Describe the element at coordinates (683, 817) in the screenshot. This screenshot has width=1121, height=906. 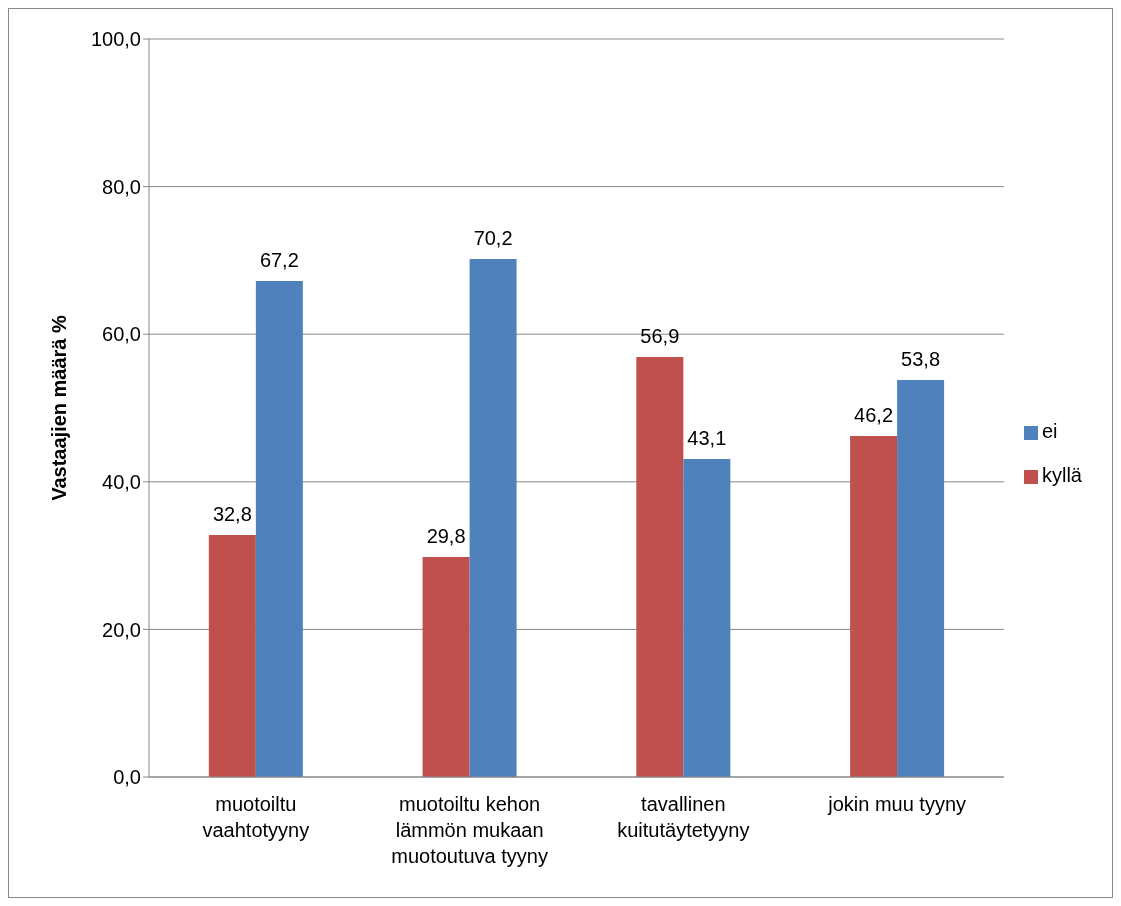
I see `x-tick-label: tavallinen kuitutäytetyyny` at that location.